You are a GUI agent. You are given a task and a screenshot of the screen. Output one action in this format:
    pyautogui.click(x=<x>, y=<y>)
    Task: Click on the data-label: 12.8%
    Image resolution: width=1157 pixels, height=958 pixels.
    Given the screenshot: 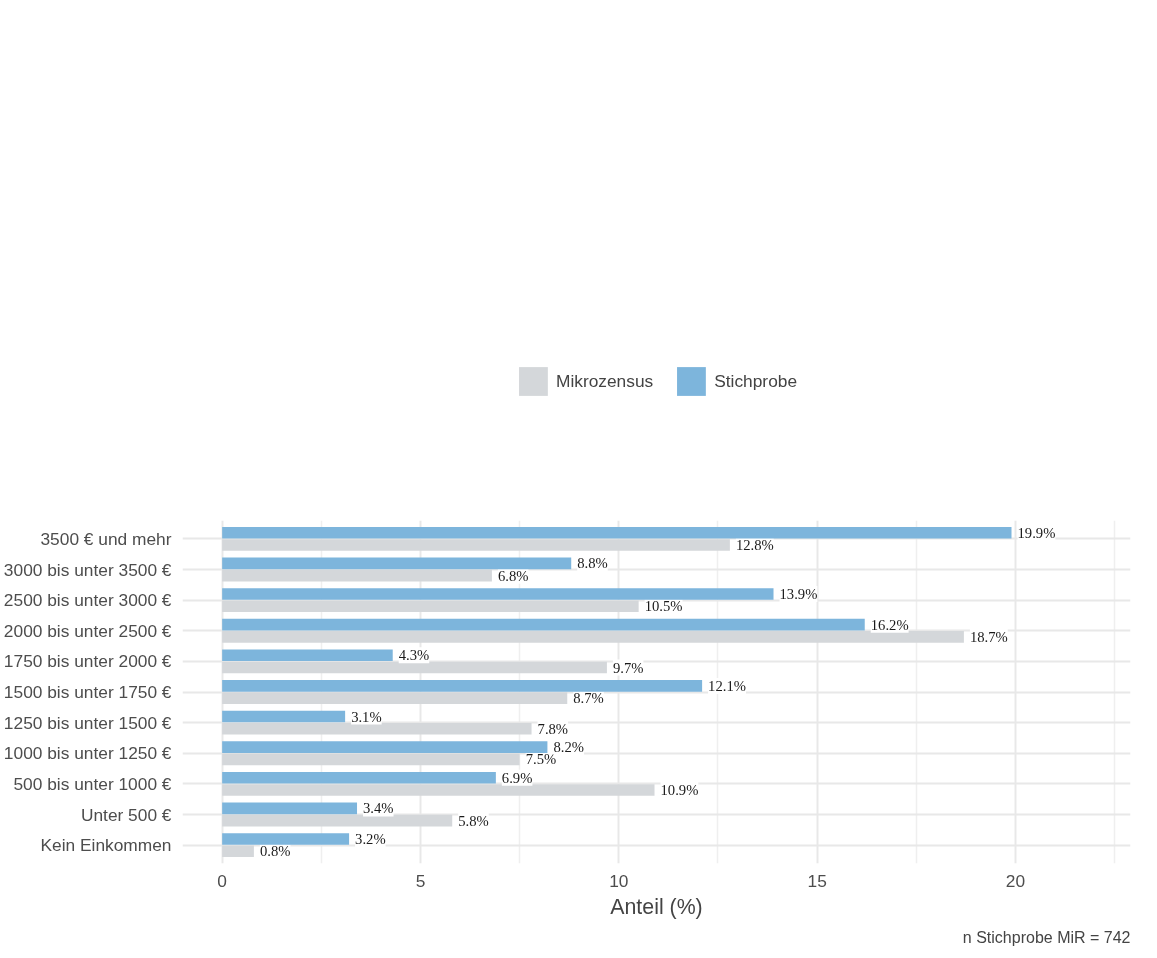 What is the action you would take?
    pyautogui.click(x=754, y=545)
    